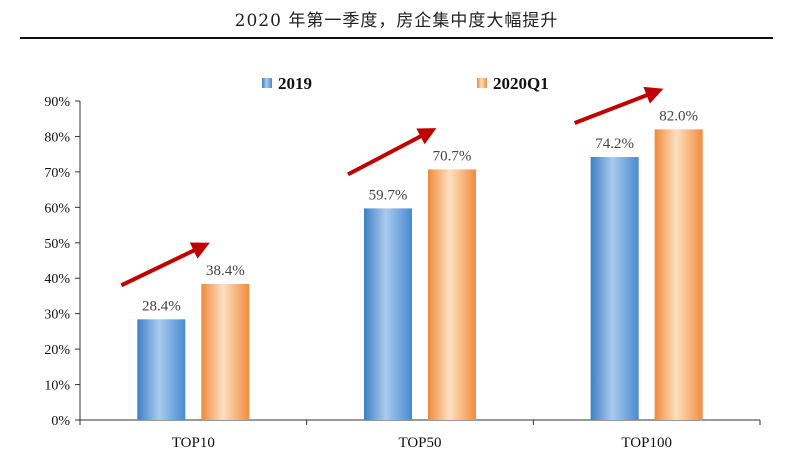 This screenshot has height=469, width=793. Describe the element at coordinates (225, 271) in the screenshot. I see `data-label: 38.4%` at that location.